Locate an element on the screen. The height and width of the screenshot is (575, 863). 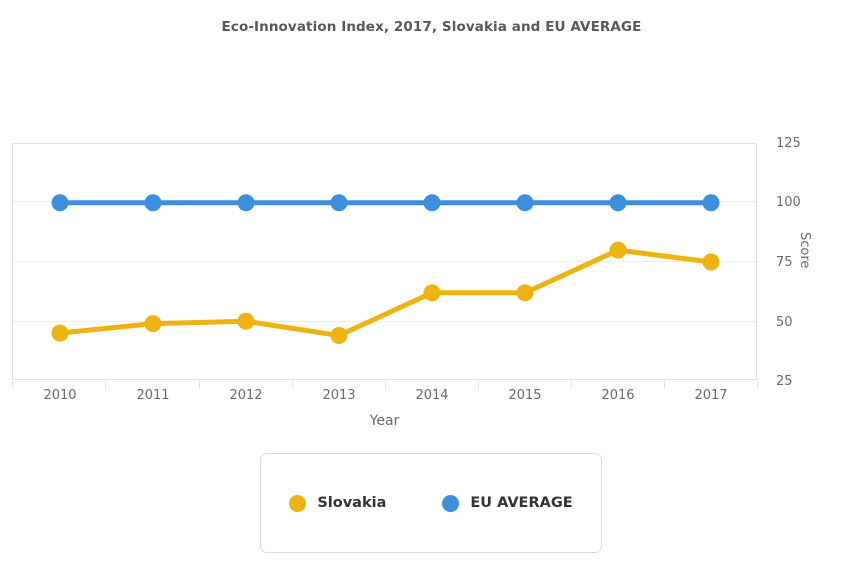
legend-item-slovakia: Slovakia is located at coordinates (338, 503).